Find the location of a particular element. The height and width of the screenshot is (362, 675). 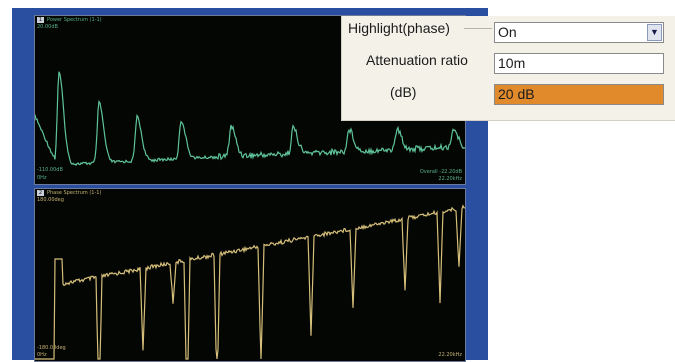

overall-readout: Overall -22.20dB is located at coordinates (440, 172).